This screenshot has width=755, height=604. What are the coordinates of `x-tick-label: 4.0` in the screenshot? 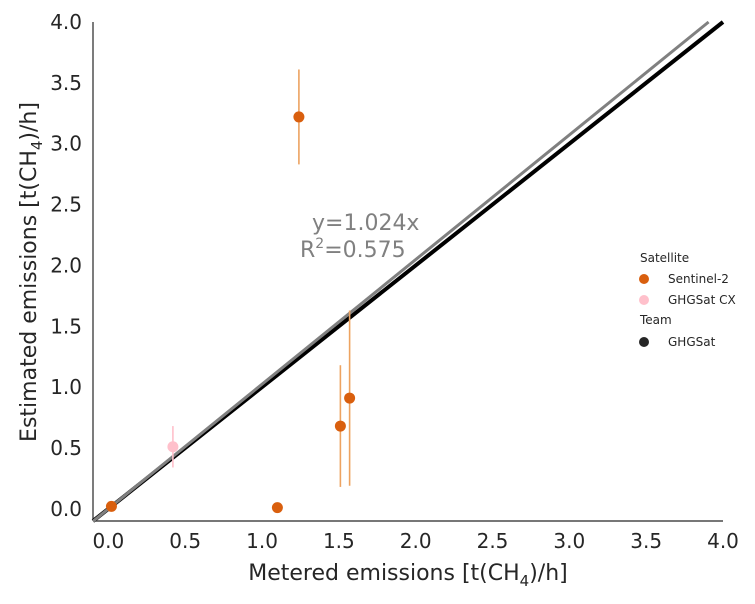 It's located at (723, 541).